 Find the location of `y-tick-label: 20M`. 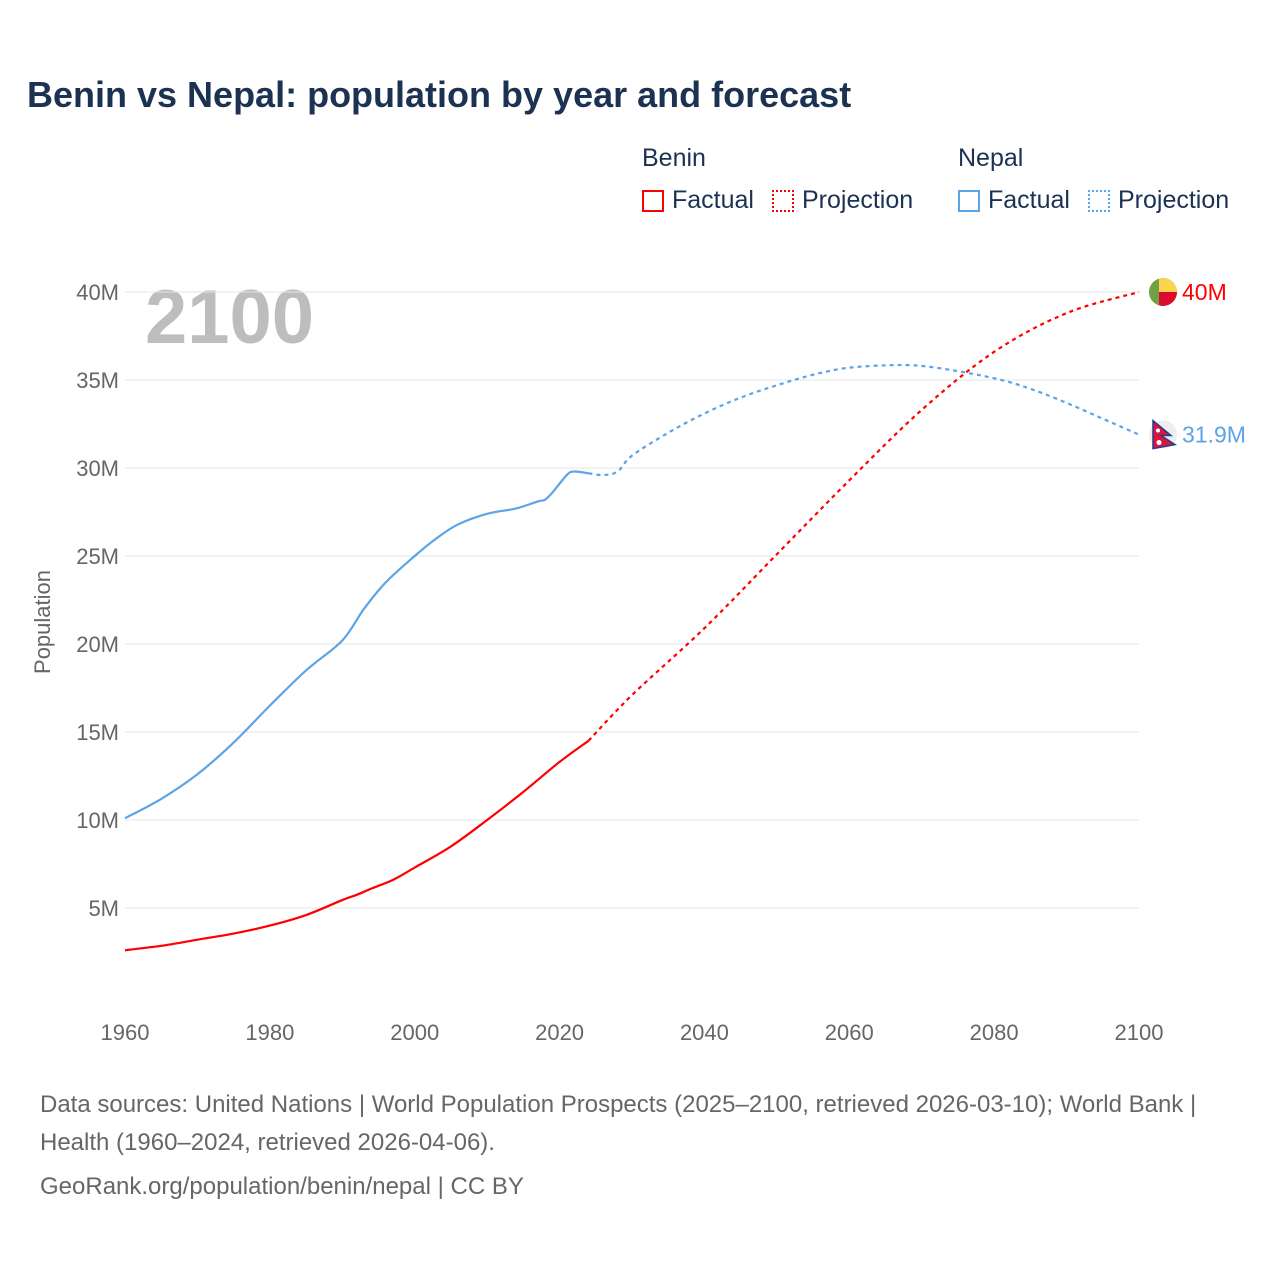

y-tick-label: 20M is located at coordinates (97, 644).